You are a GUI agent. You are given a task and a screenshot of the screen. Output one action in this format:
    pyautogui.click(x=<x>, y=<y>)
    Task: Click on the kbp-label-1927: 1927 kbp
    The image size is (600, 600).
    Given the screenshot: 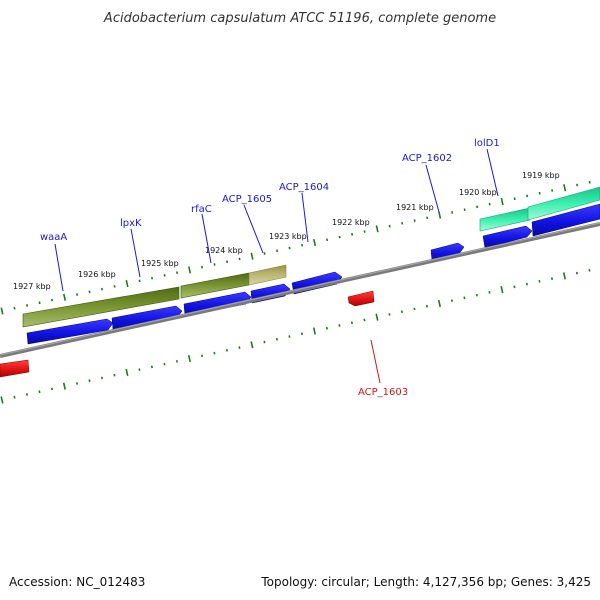 What is the action you would take?
    pyautogui.click(x=32, y=286)
    